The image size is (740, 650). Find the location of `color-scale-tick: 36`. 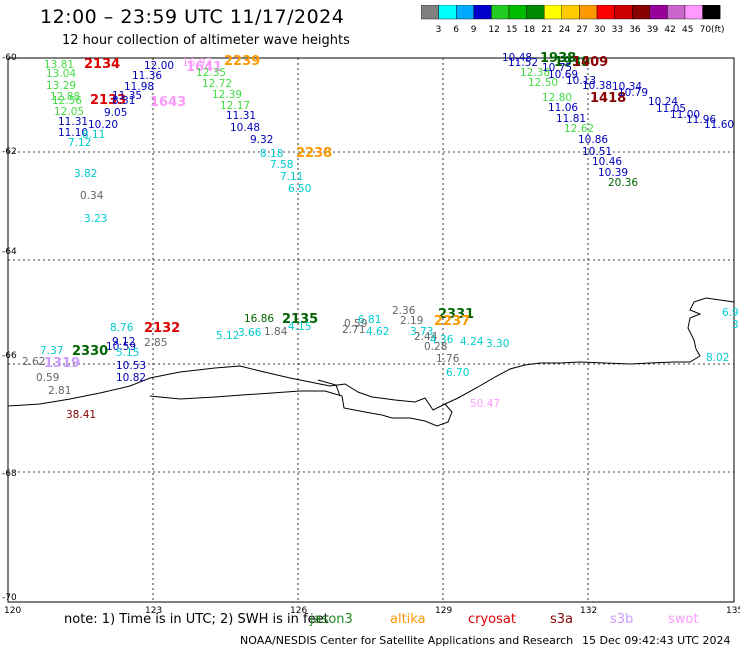

color-scale-tick: 36 is located at coordinates (635, 30).